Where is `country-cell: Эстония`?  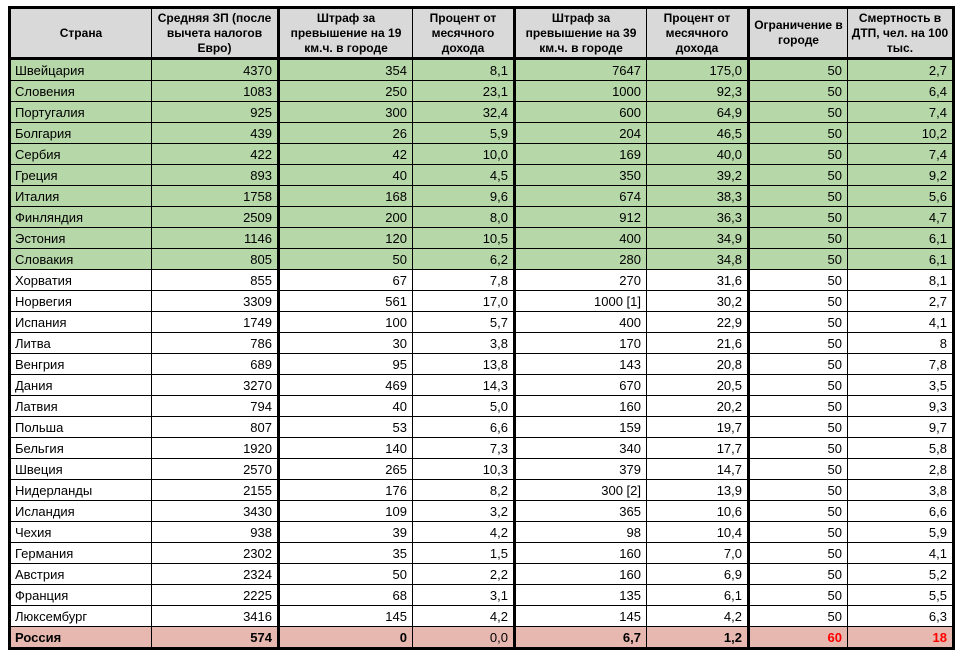 country-cell: Эстония is located at coordinates (80, 238).